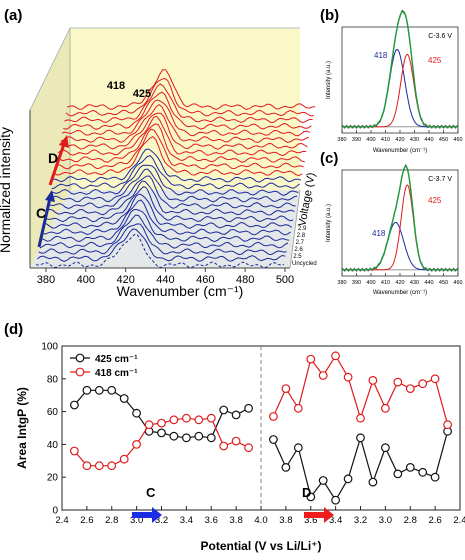  What do you see at coordinates (381, 55) in the screenshot?
I see `b-peak-label-418: 418` at bounding box center [381, 55].